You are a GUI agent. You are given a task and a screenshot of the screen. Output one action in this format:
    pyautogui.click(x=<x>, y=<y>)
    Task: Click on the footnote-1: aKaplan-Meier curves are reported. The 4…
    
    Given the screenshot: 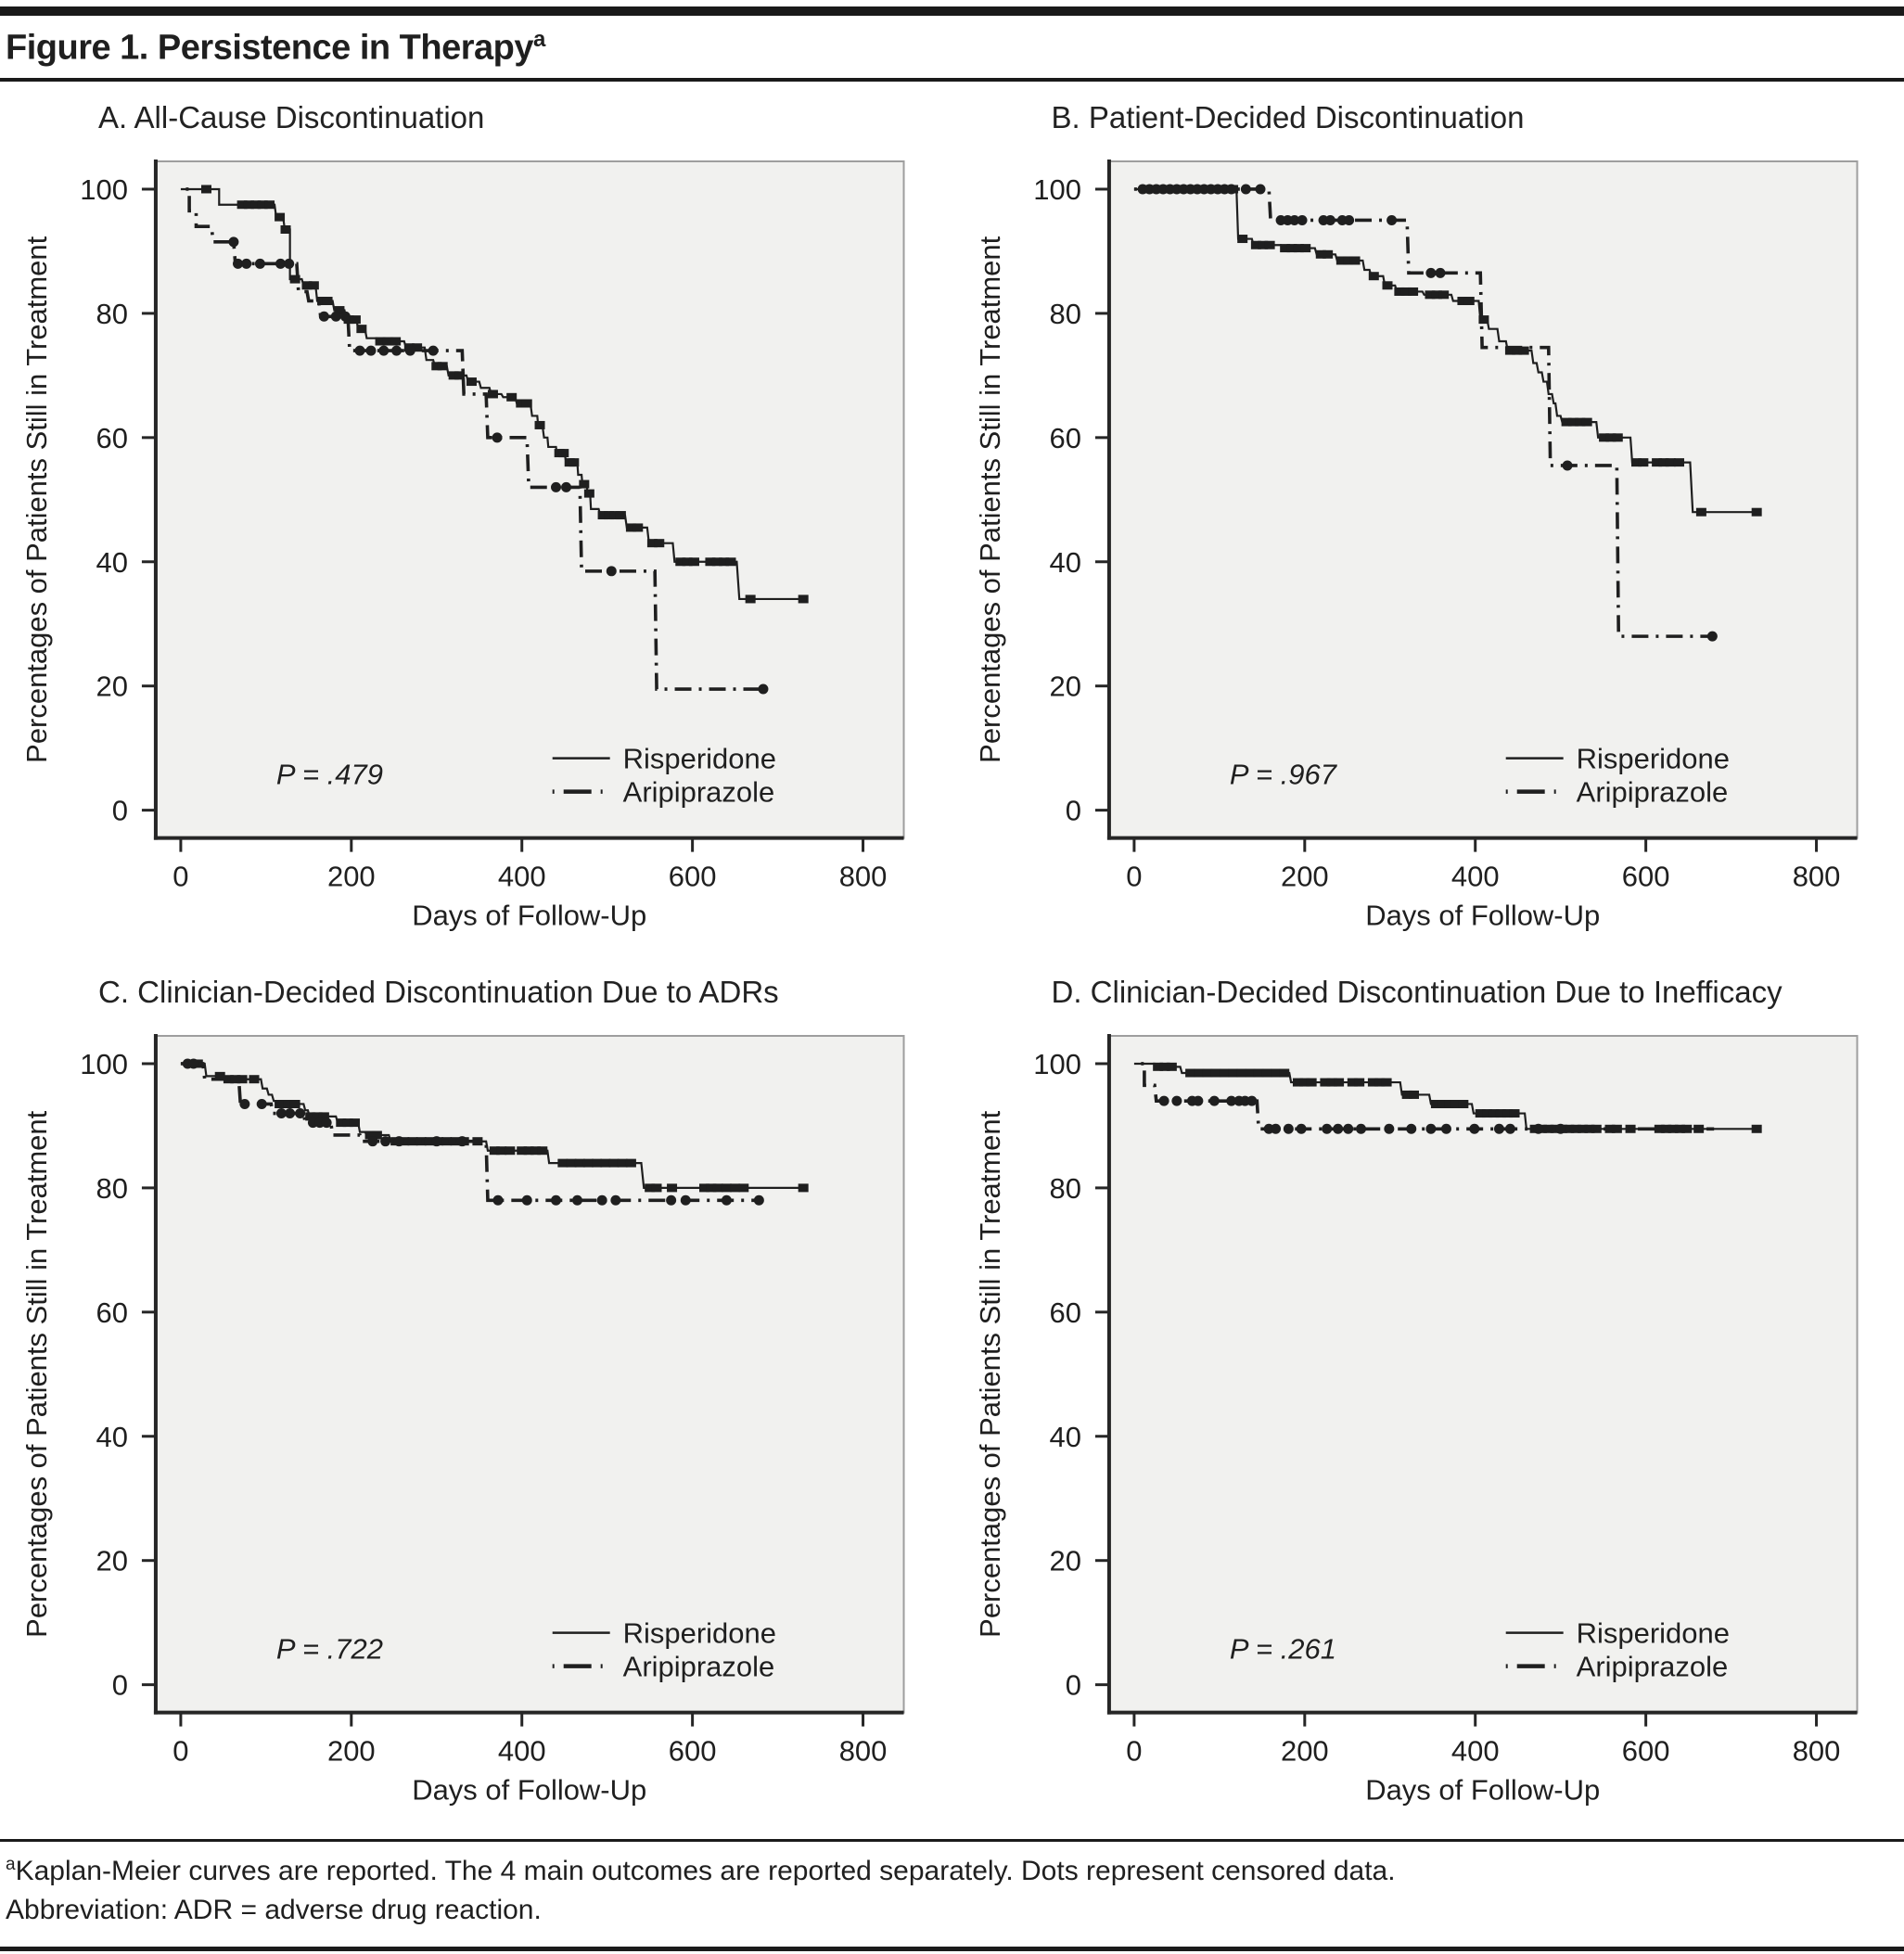 What is the action you would take?
    pyautogui.click(x=951, y=1872)
    